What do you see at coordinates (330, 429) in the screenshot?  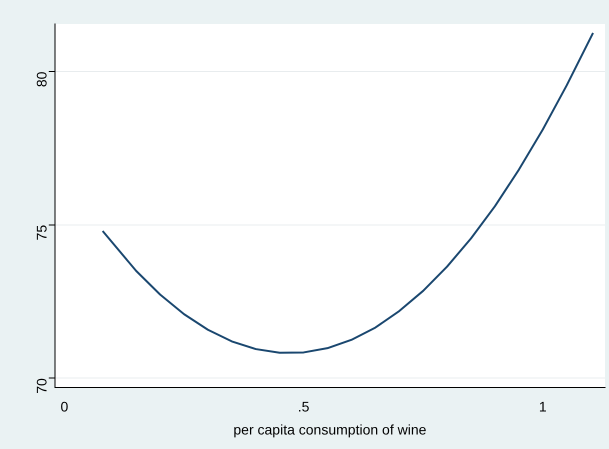 I see `x-axis-title: per capita consumption of wine` at bounding box center [330, 429].